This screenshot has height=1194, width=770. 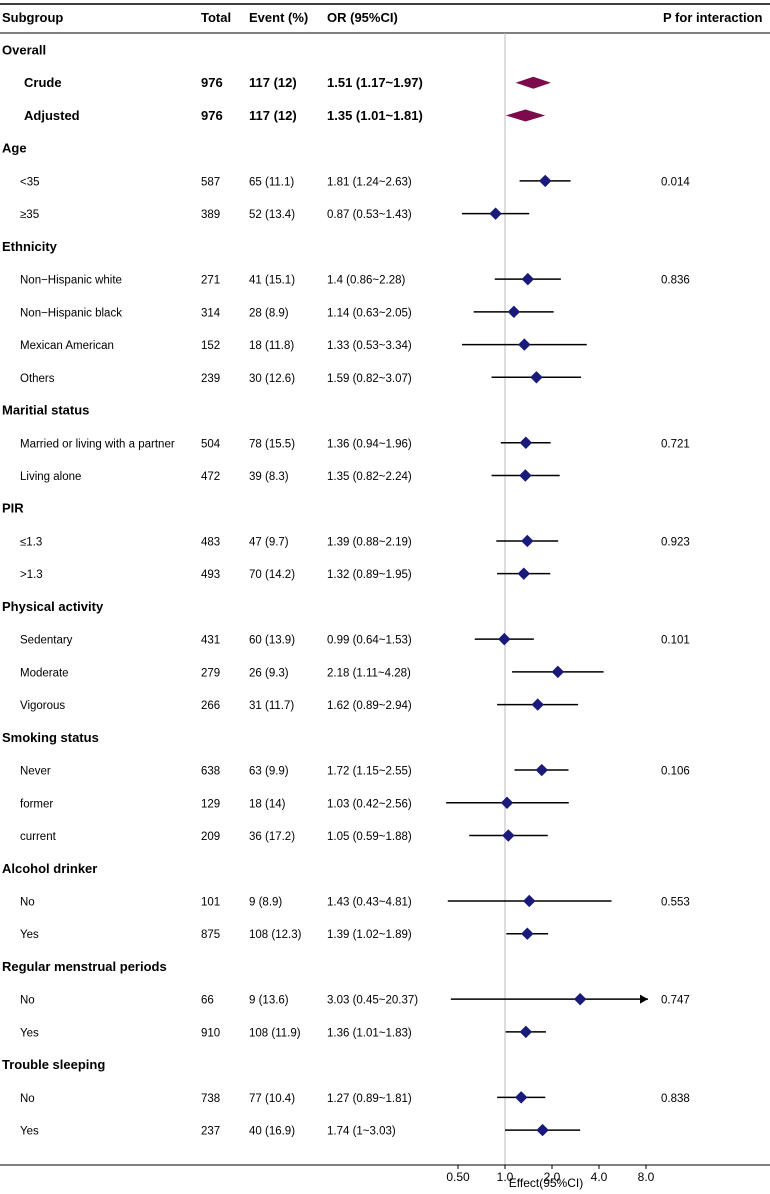 I want to click on or-cell: 3.03 (0.45~20.37), so click(x=372, y=1001).